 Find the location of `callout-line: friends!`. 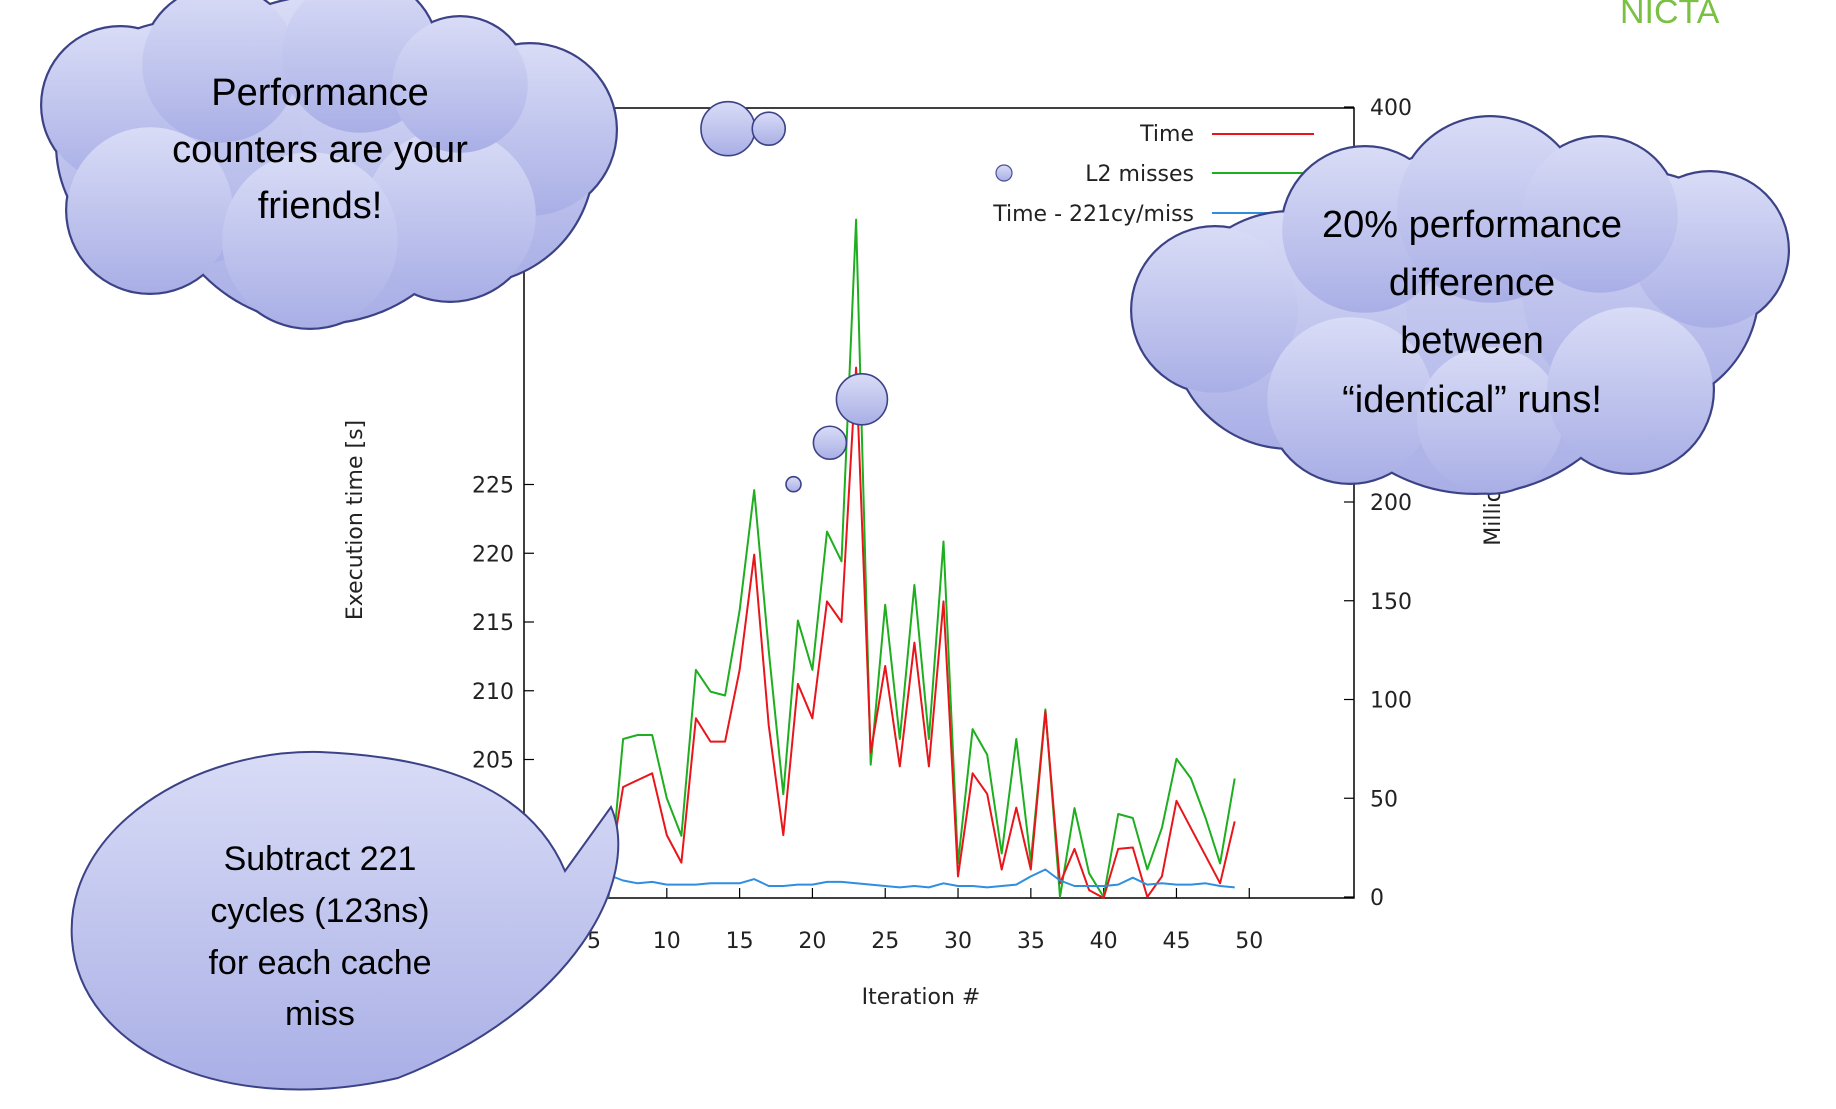

callout-line: friends! is located at coordinates (320, 206).